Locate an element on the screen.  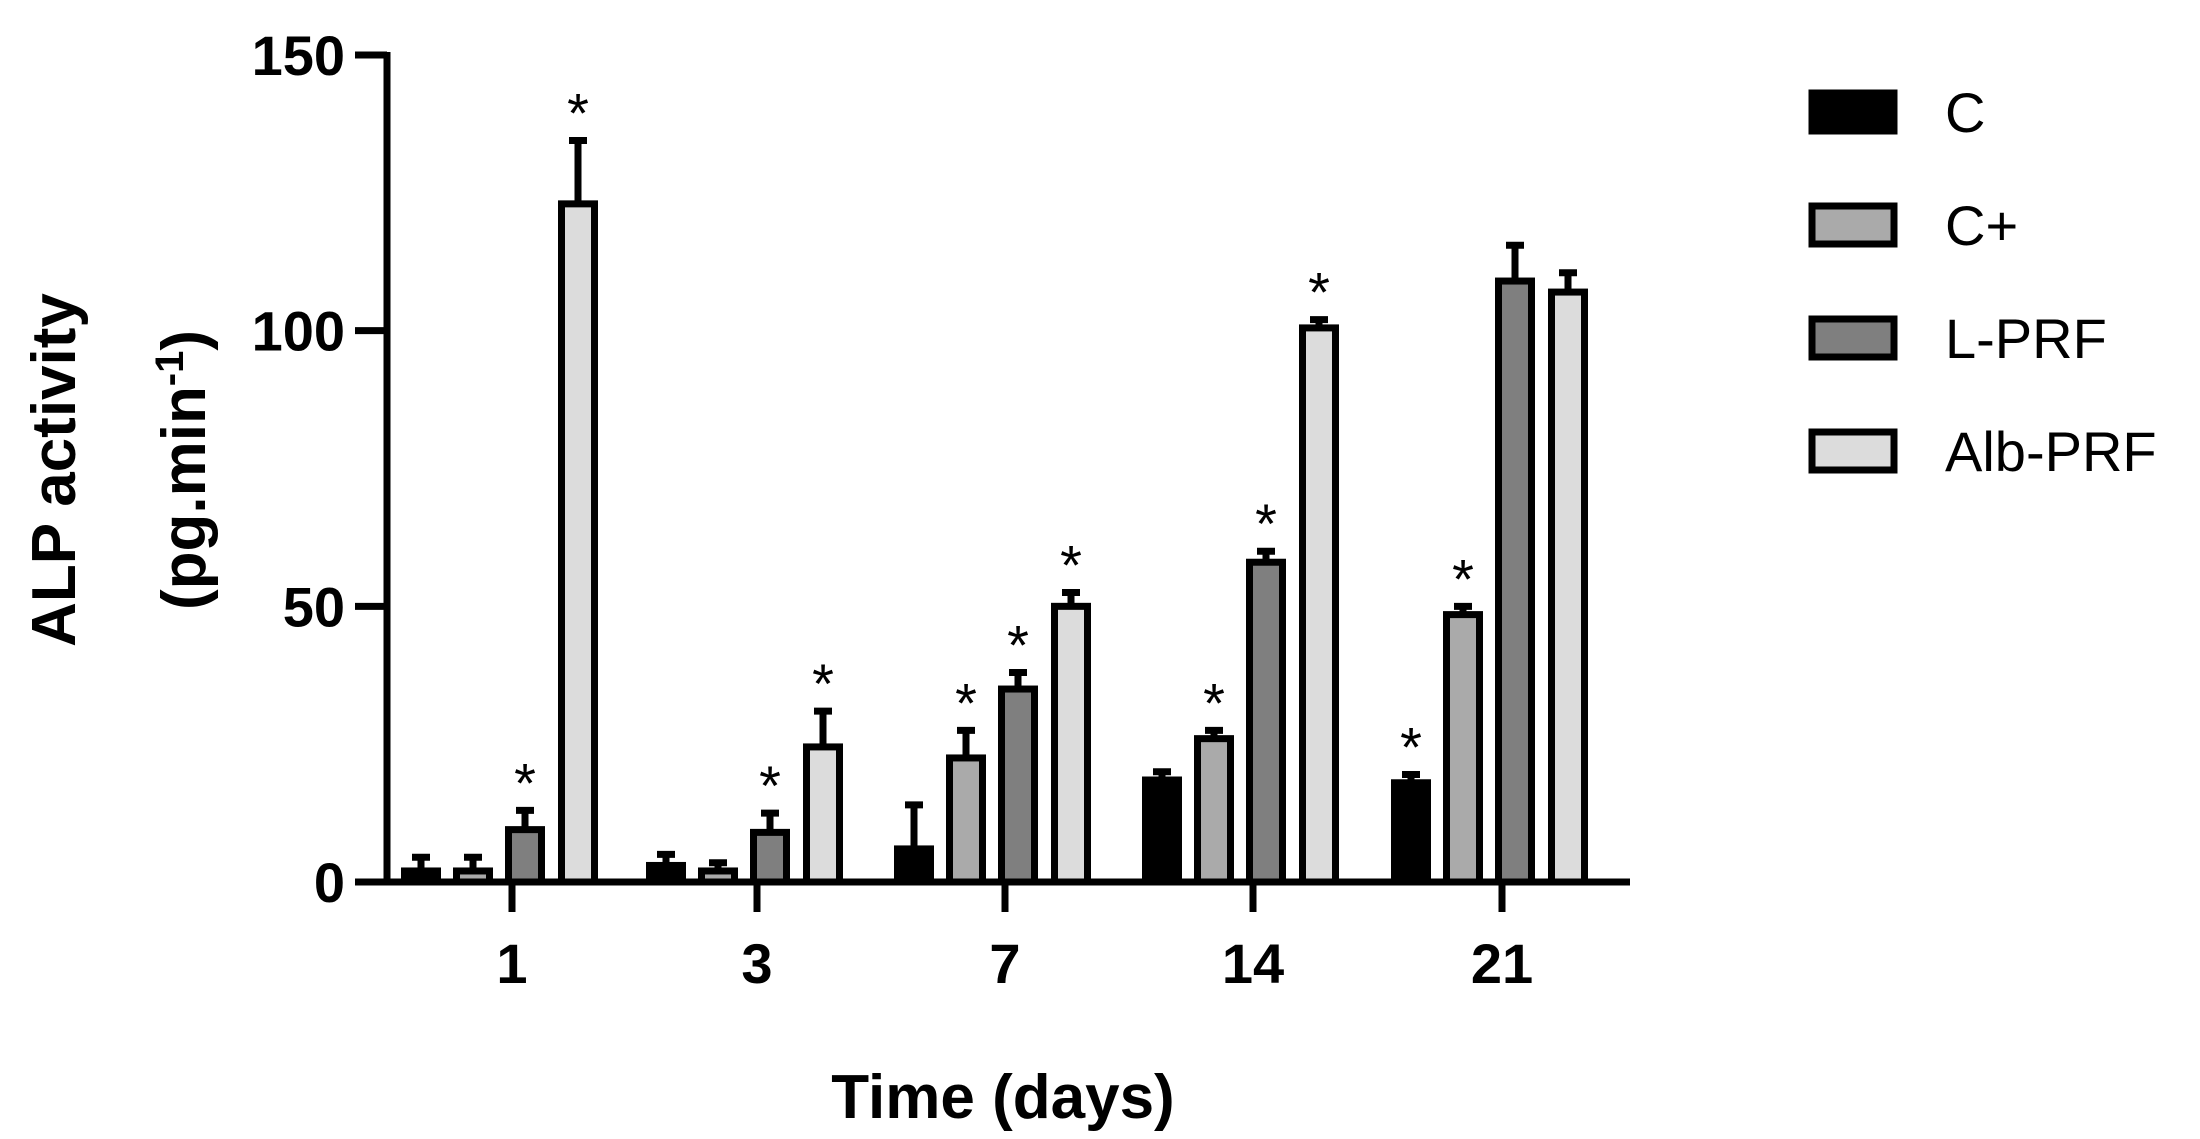
y-axis-title-sup: -1 is located at coordinates (170, 369).